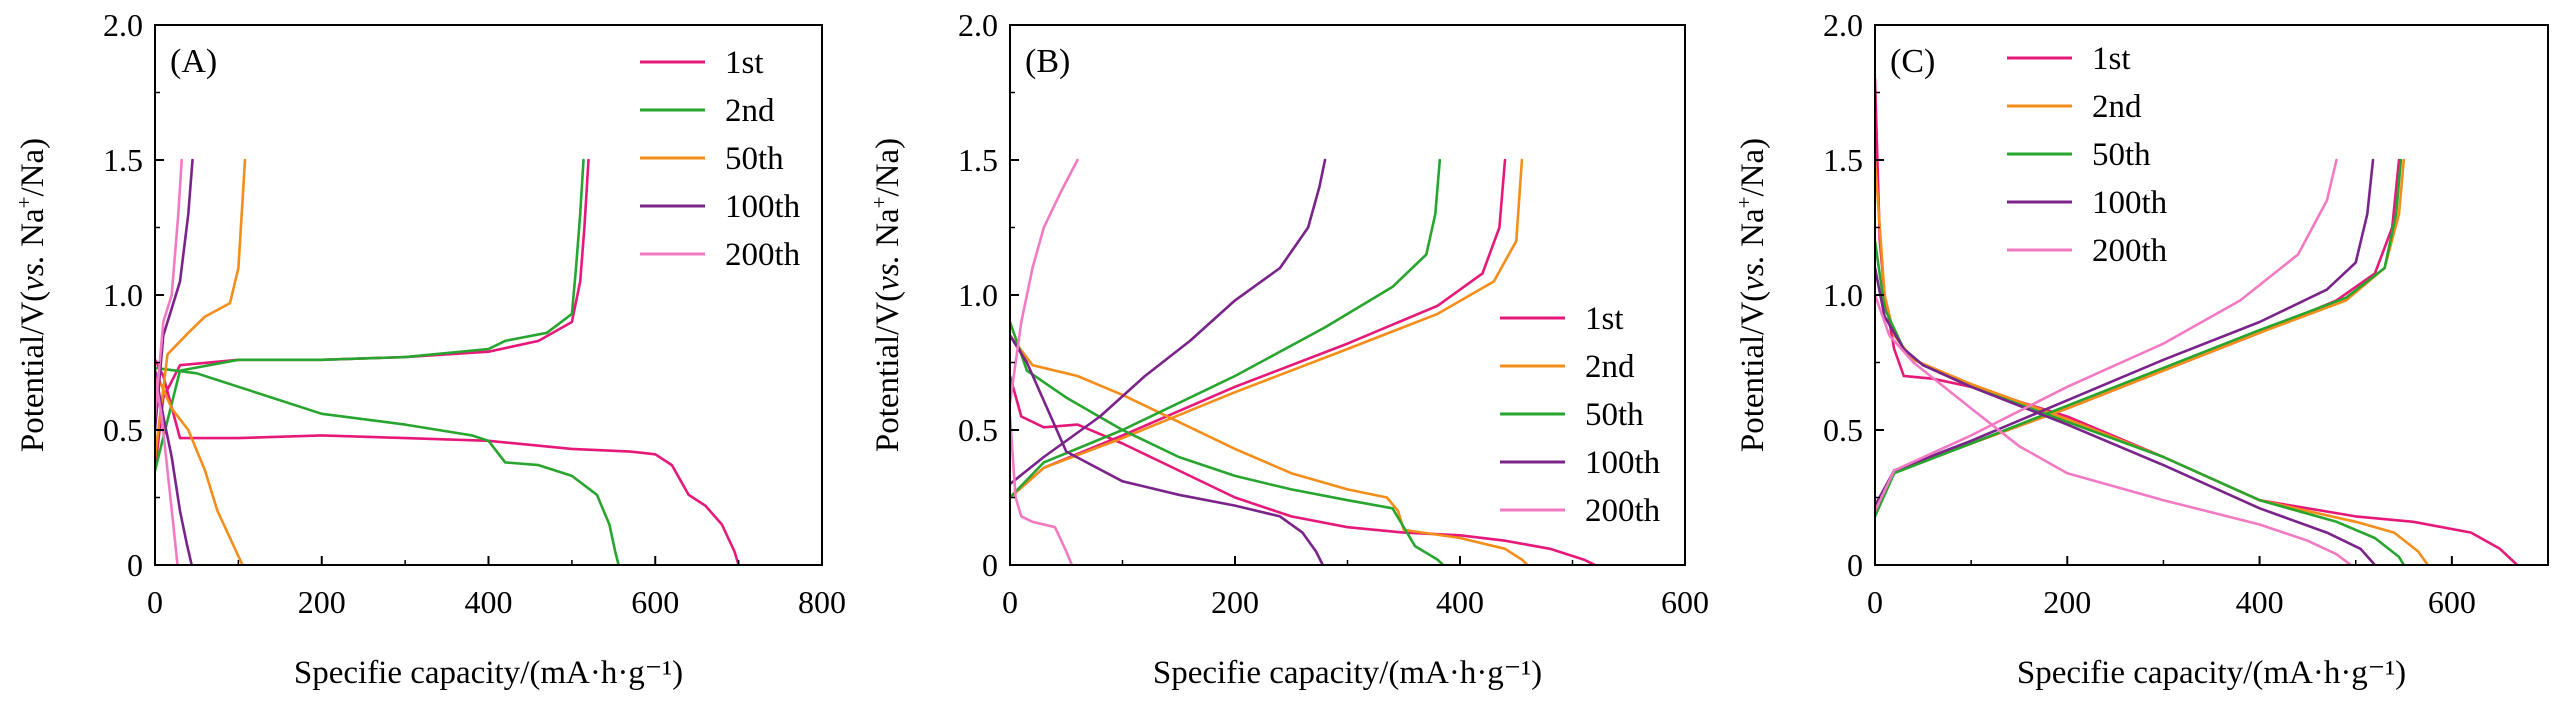  Describe the element at coordinates (822, 602) in the screenshot. I see `x-tick-label: 800` at that location.